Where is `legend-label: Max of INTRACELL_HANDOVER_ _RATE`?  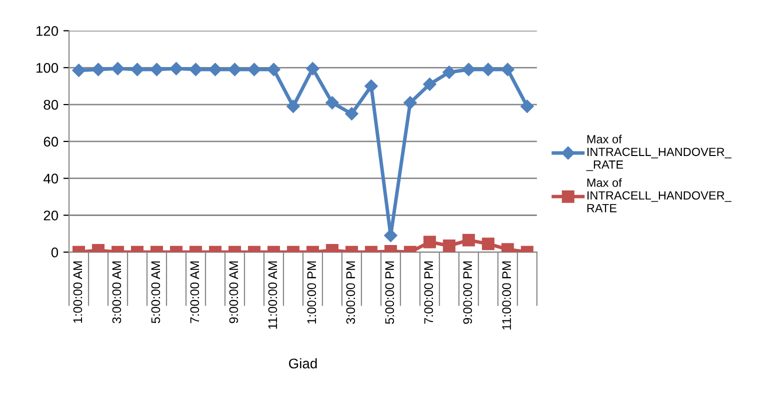 legend-label: Max of INTRACELL_HANDOVER_ _RATE is located at coordinates (659, 153).